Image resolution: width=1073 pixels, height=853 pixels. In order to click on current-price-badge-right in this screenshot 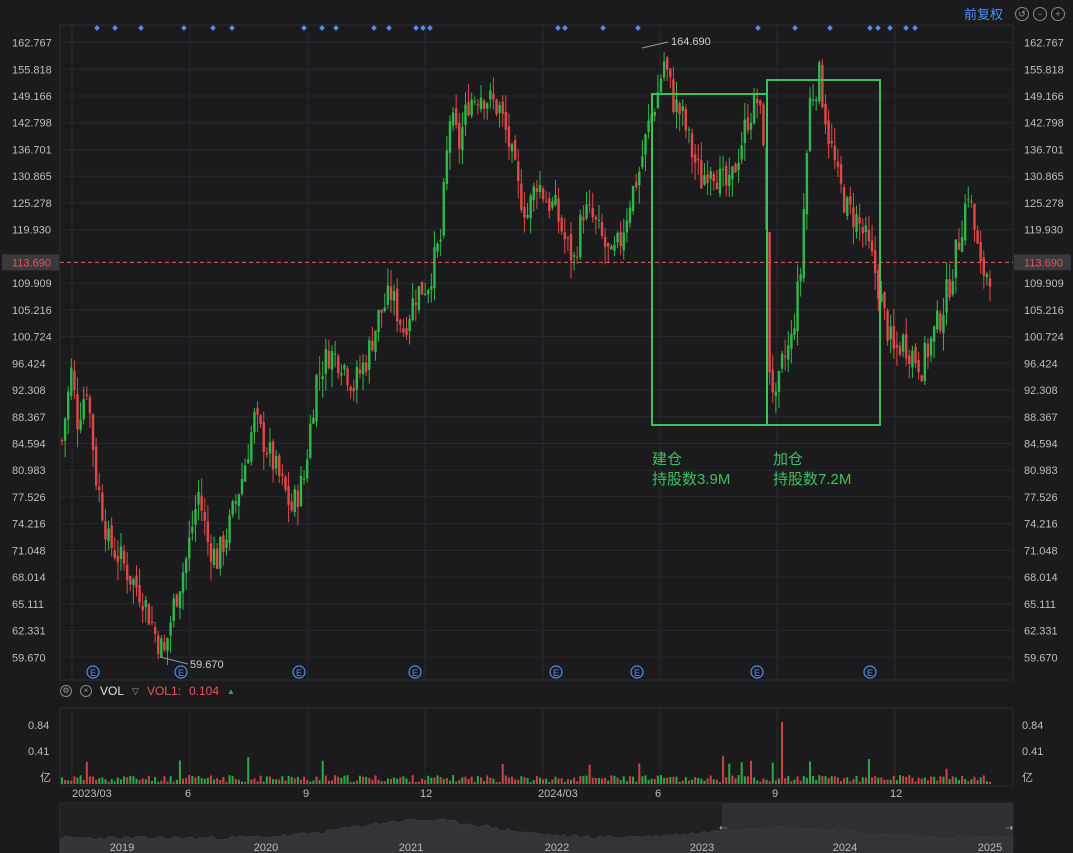, I will do `click(1042, 262)`.